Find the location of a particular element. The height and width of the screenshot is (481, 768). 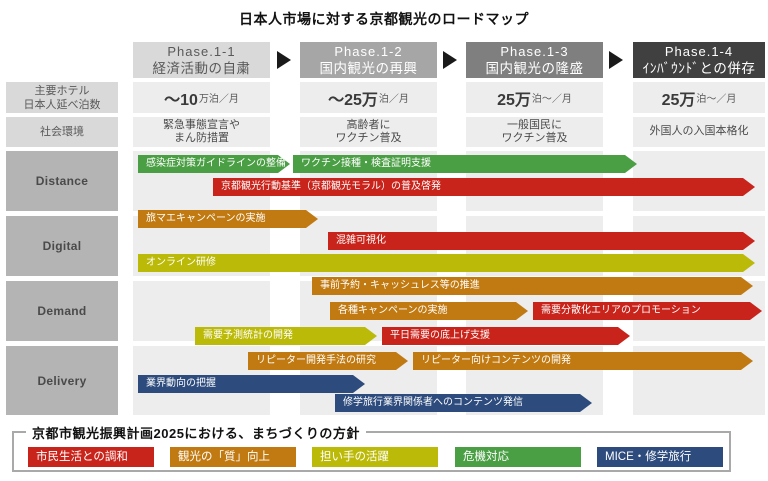

bar-weekday-demand-boost: 平日需要の底上げ支援 is located at coordinates (506, 336).